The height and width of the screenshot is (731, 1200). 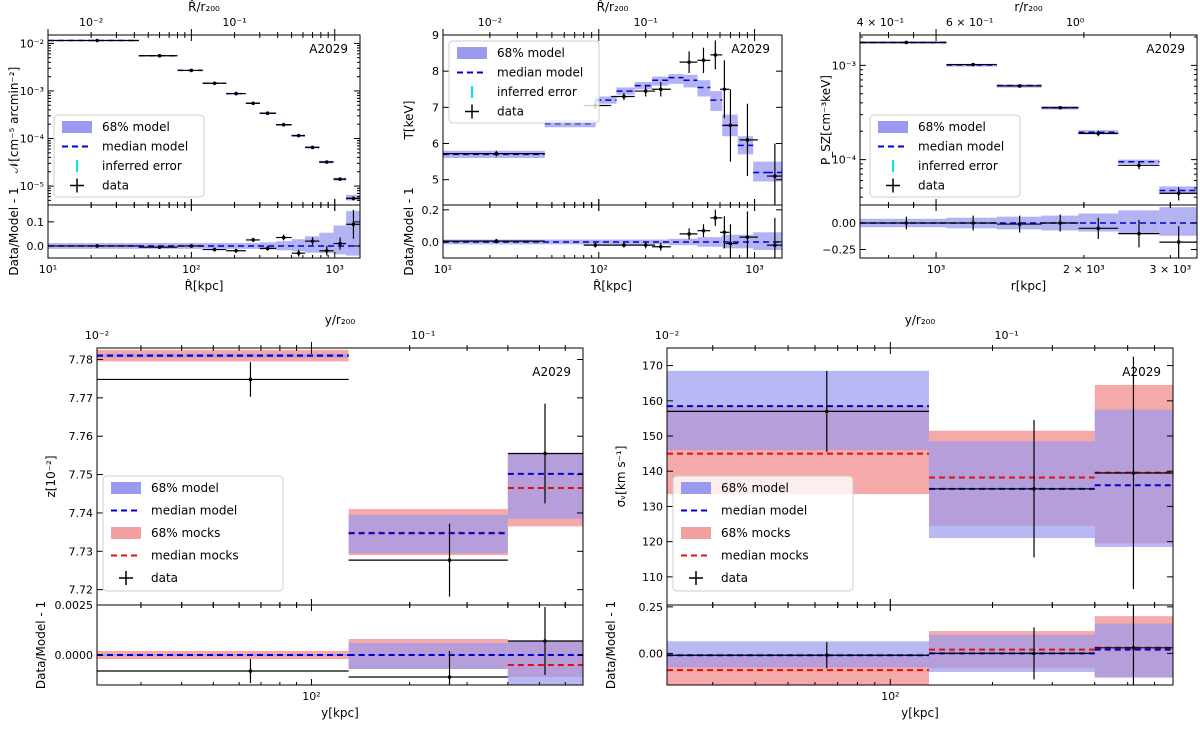 What do you see at coordinates (14, 231) in the screenshot?
I see `res-y-axis-label: Data/Model - 1` at bounding box center [14, 231].